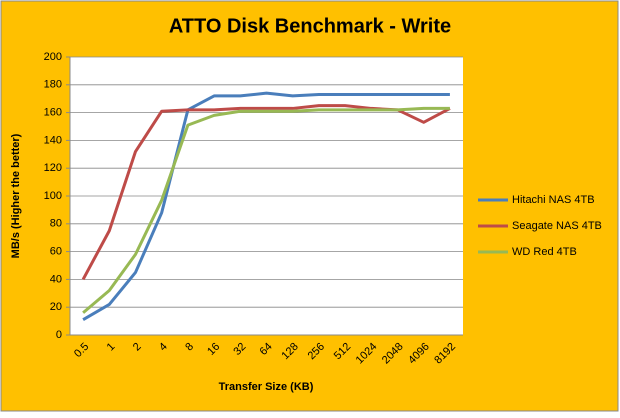 This screenshot has height=418, width=620. What do you see at coordinates (56, 252) in the screenshot?
I see `y-tick-label: 60` at bounding box center [56, 252].